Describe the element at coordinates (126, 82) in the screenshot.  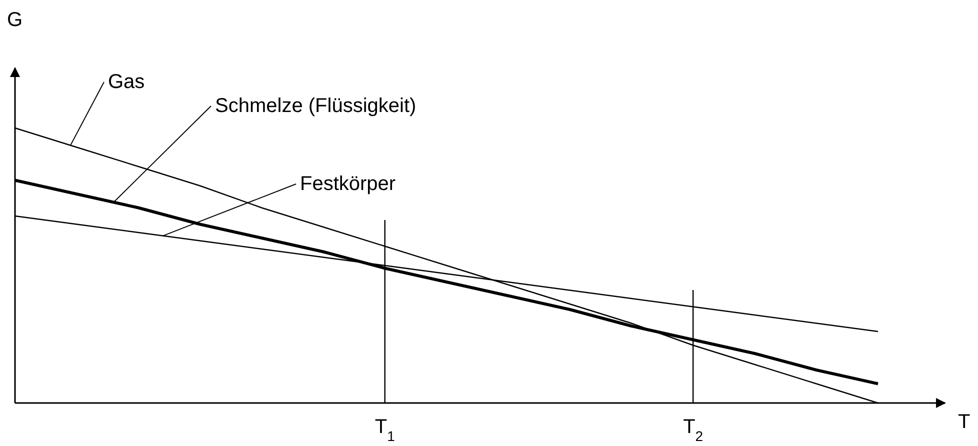
I see `text: Gas` at that location.